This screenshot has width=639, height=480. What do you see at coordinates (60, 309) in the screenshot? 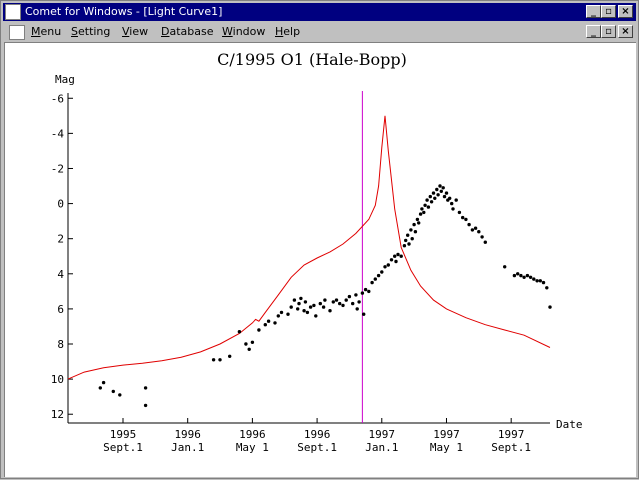
I see `y-tick-label: 6` at bounding box center [60, 309].